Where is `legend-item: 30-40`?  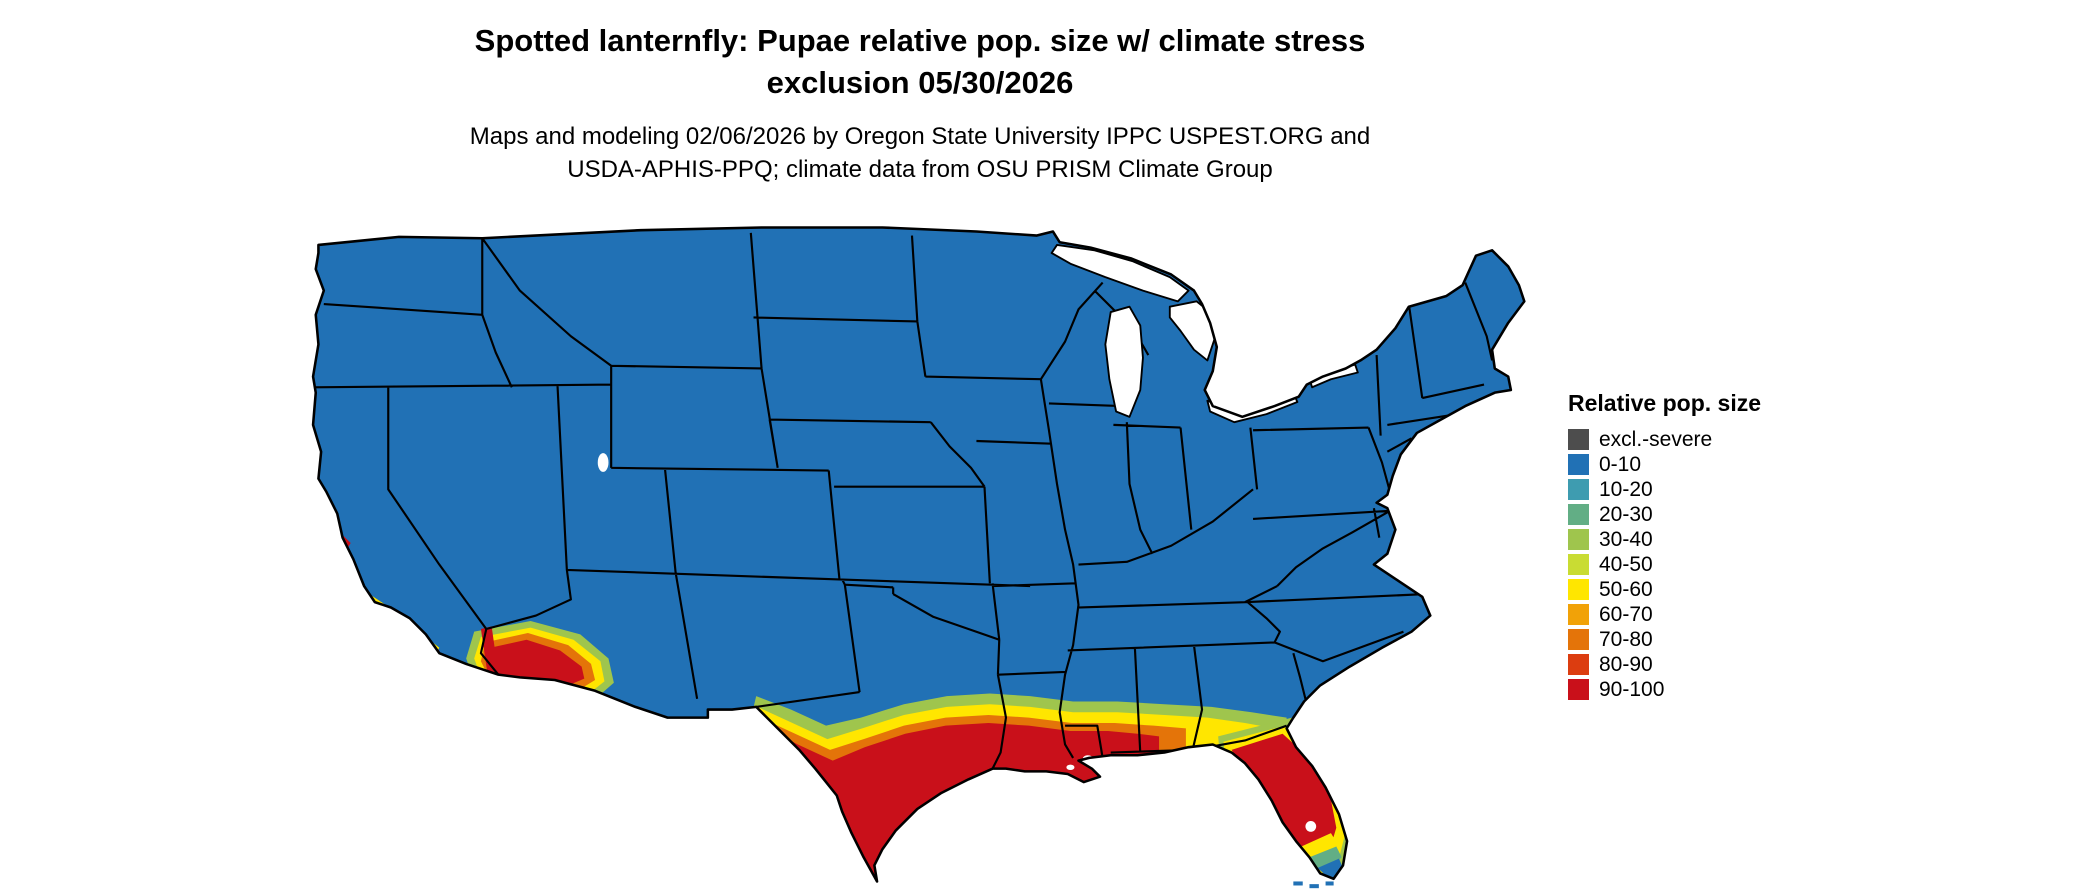
legend-item: 30-40 is located at coordinates (1664, 539).